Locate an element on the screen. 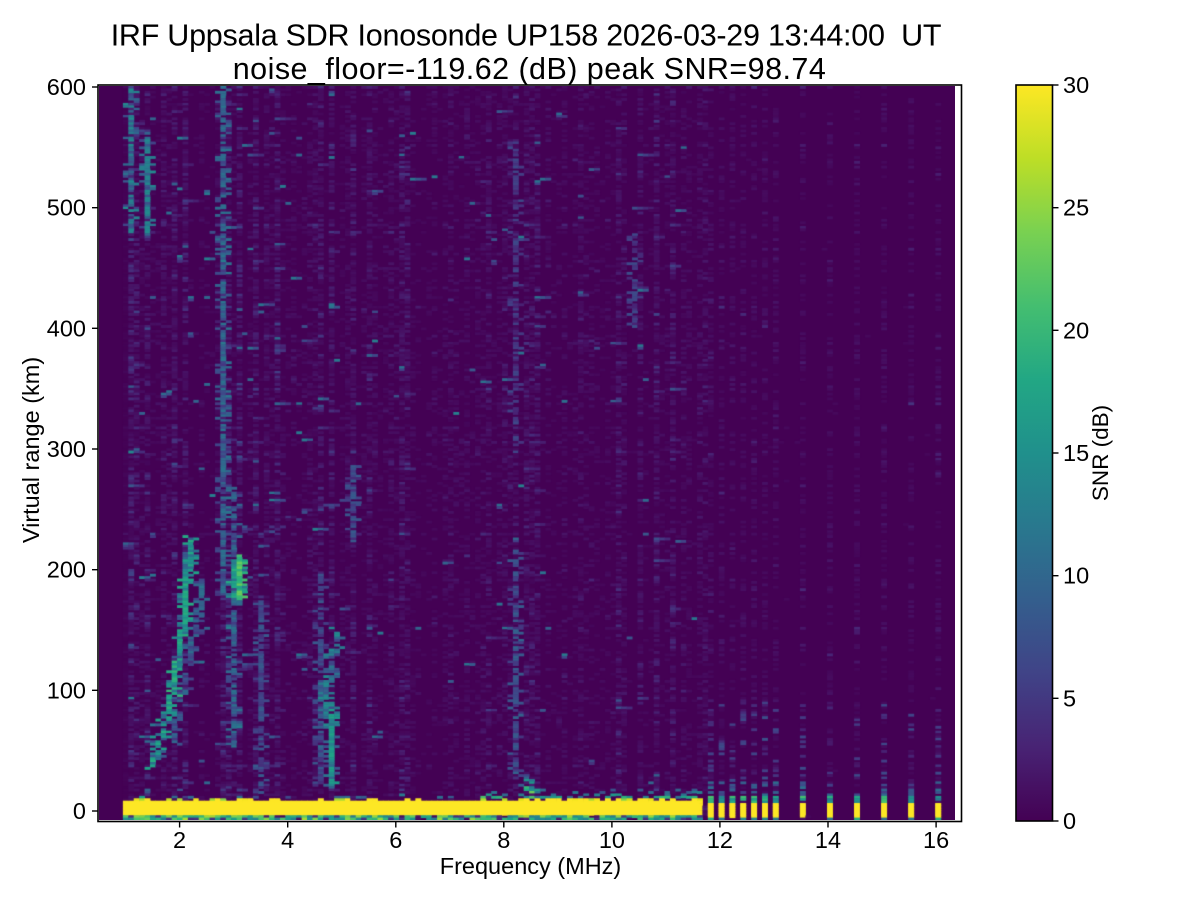 Image resolution: width=1200 pixels, height=900 pixels. svg-text: 16 is located at coordinates (936, 840).